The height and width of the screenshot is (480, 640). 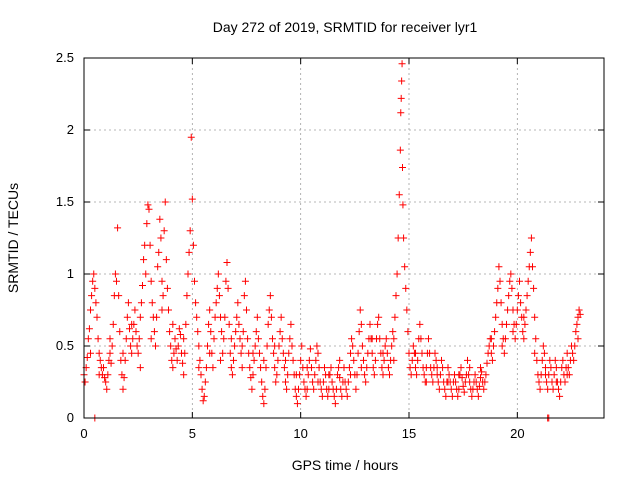 I want to click on y-tick-label: 2, so click(x=70, y=129).